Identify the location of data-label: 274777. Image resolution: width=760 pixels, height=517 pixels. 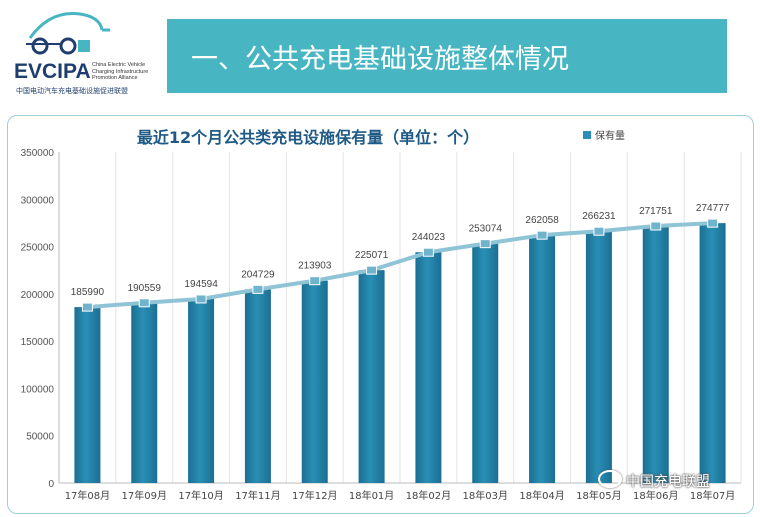
(713, 208).